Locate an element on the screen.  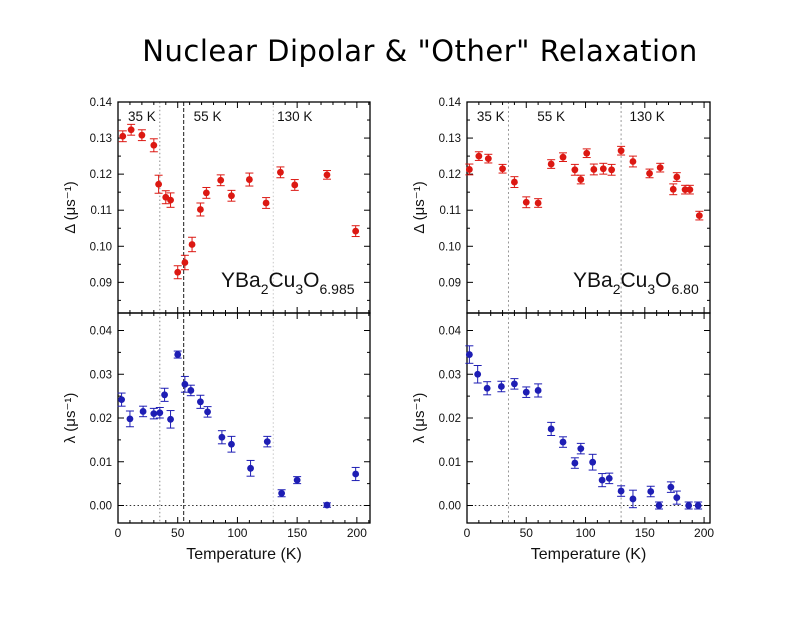
y-tick-label: 0.14 is located at coordinates (450, 103).